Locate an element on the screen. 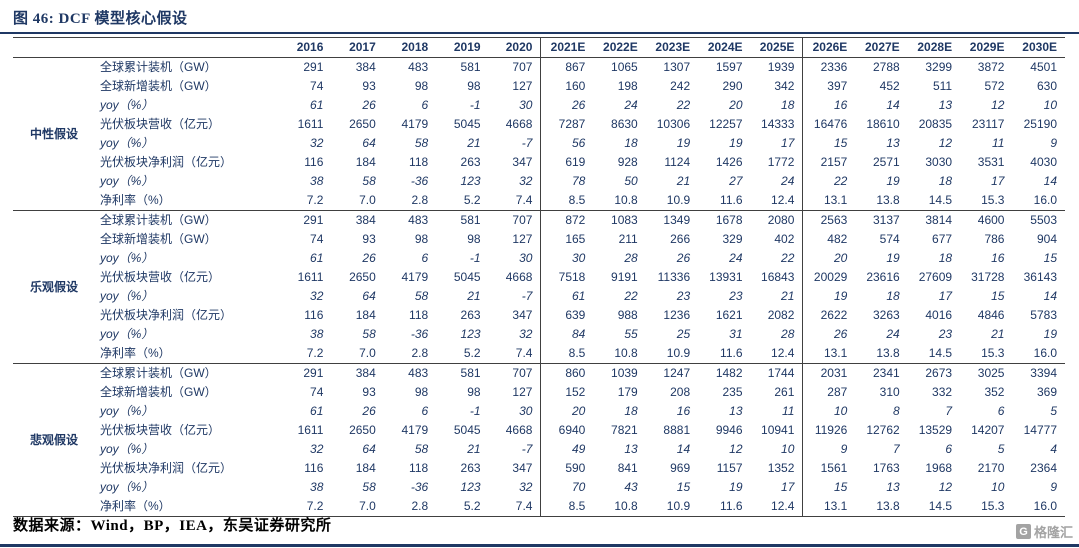  table-row: yoy（%） 38 58 -36 123 32 70 43 15 19 17 15 13 12 10 9 is located at coordinates (539, 487).